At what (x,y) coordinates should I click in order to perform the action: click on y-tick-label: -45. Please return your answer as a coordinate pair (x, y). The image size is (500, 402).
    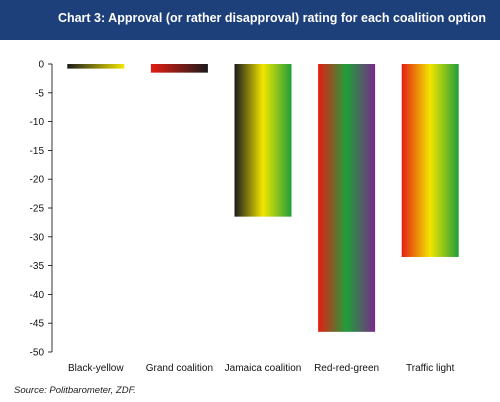
    Looking at the image, I should click on (37, 324).